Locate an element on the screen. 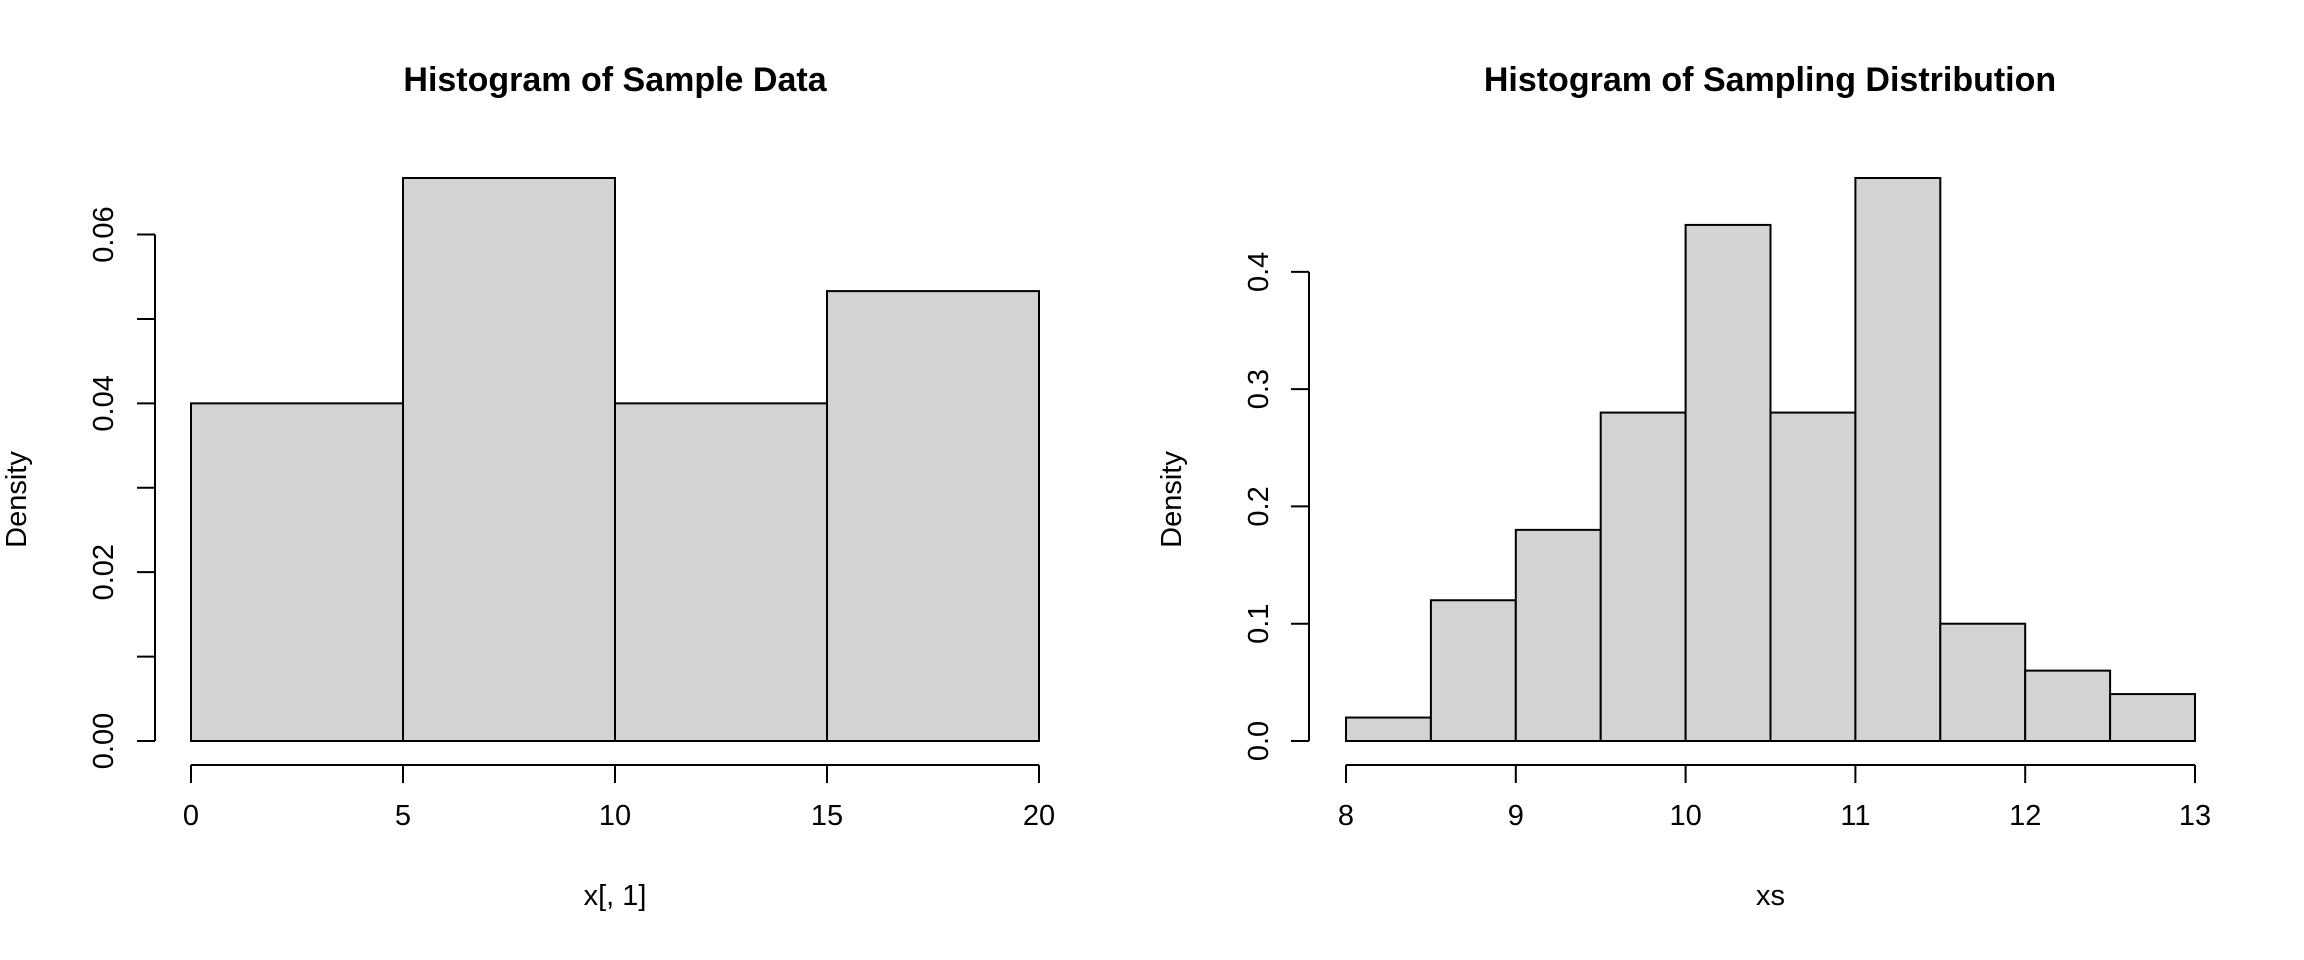 This screenshot has height=960, width=2304. x-tick-label: 5 is located at coordinates (403, 816).